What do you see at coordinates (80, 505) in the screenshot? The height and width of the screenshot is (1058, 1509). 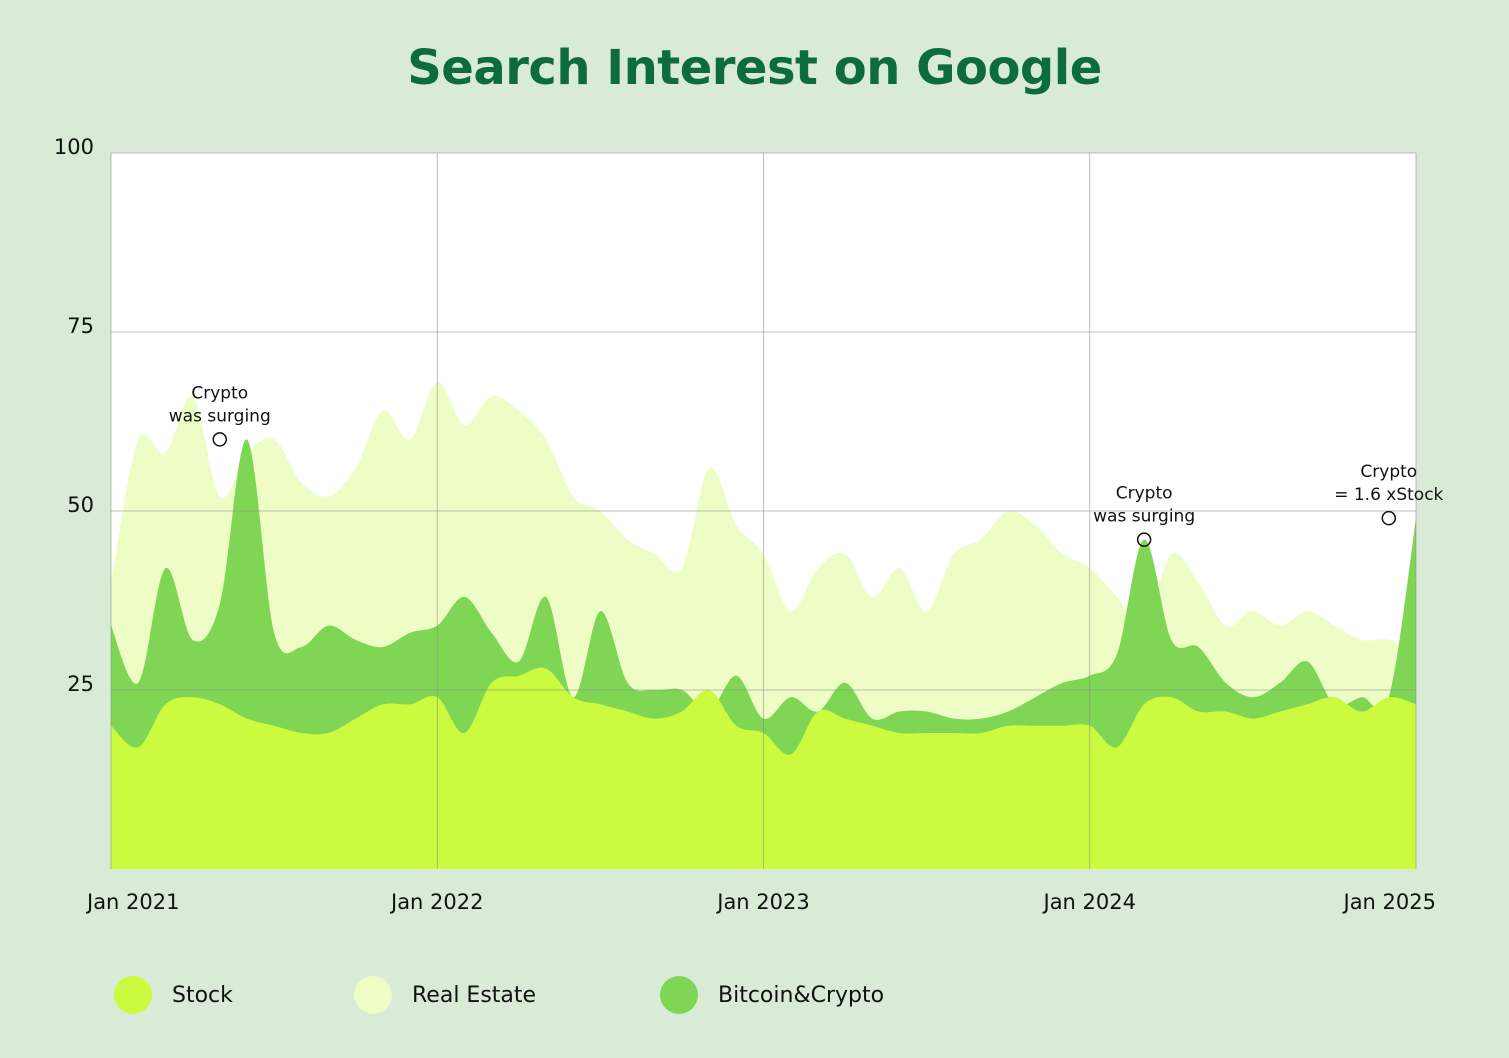 I see `y-tick-label: 50` at bounding box center [80, 505].